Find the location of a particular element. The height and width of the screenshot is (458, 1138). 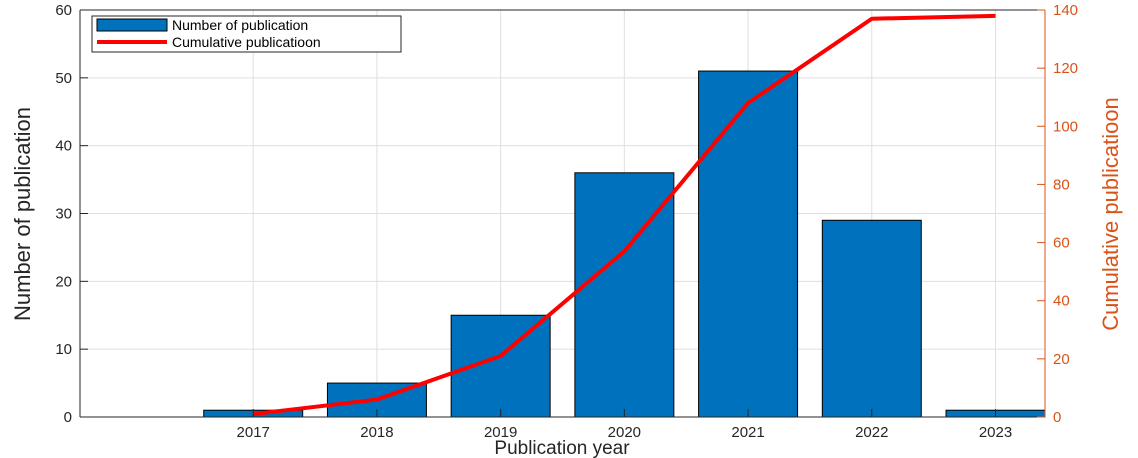

tick-label-right: 80 is located at coordinates (1061, 184).